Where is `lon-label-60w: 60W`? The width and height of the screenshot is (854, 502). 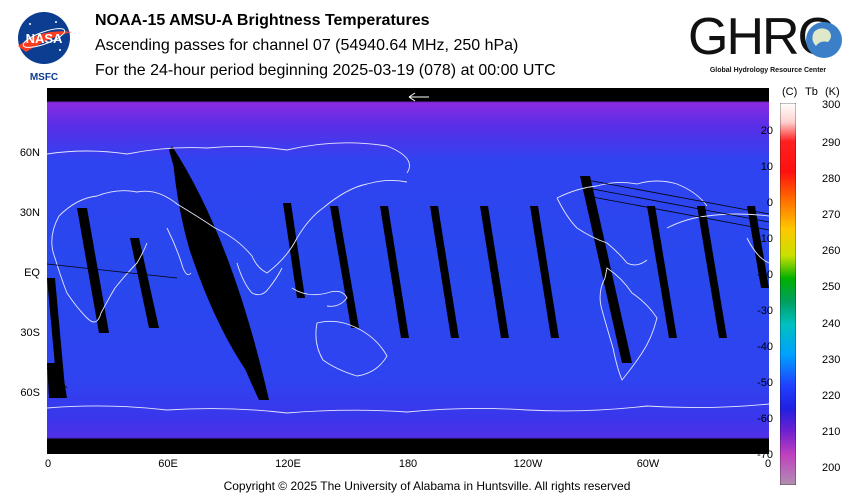 lon-label-60w: 60W is located at coordinates (648, 464).